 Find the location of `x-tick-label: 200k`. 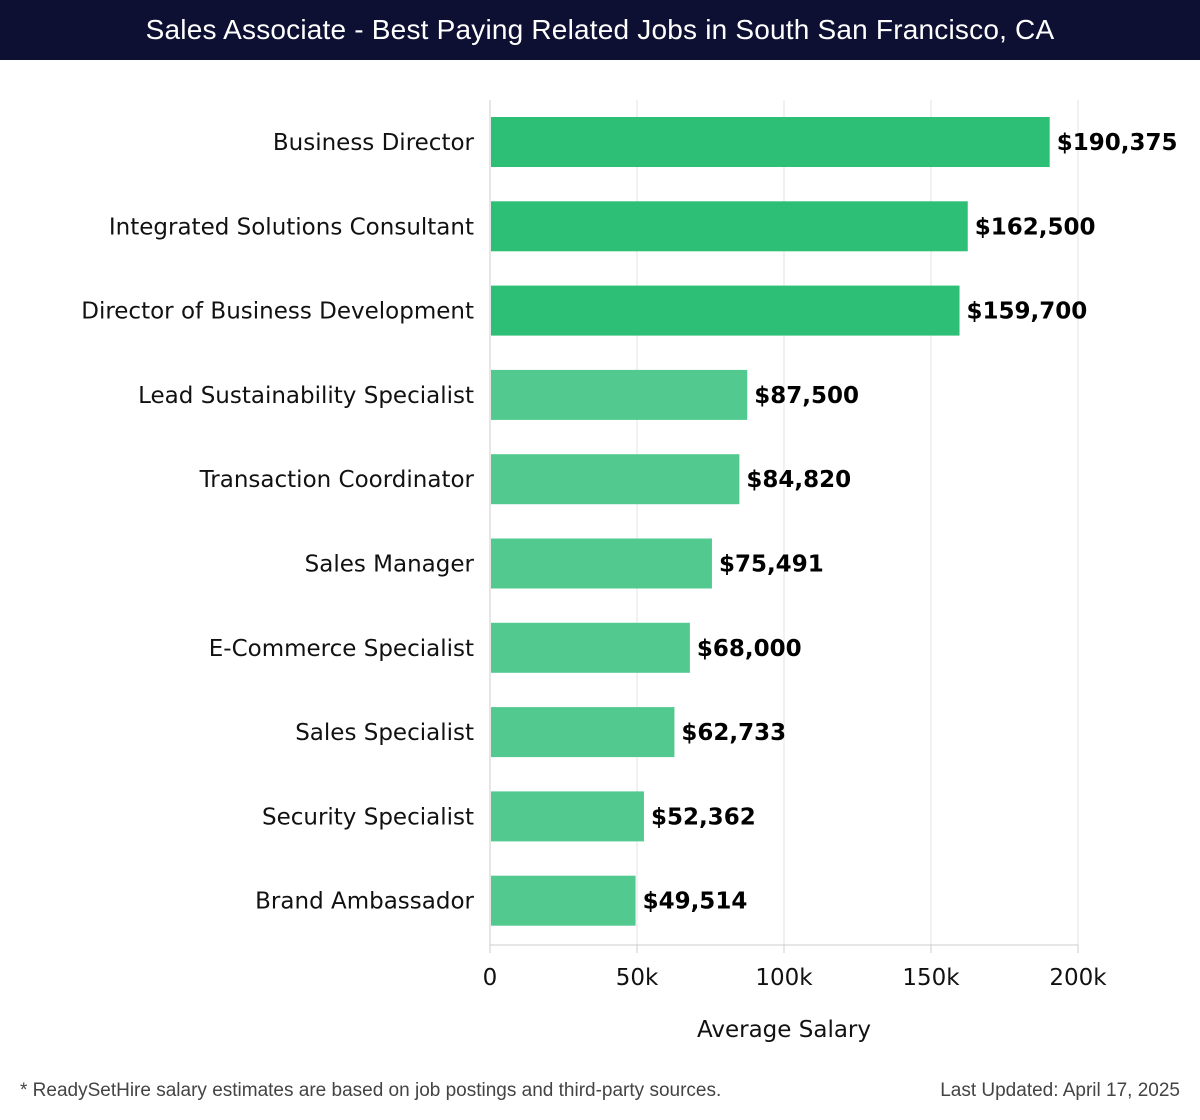

x-tick-label: 200k is located at coordinates (1078, 978).